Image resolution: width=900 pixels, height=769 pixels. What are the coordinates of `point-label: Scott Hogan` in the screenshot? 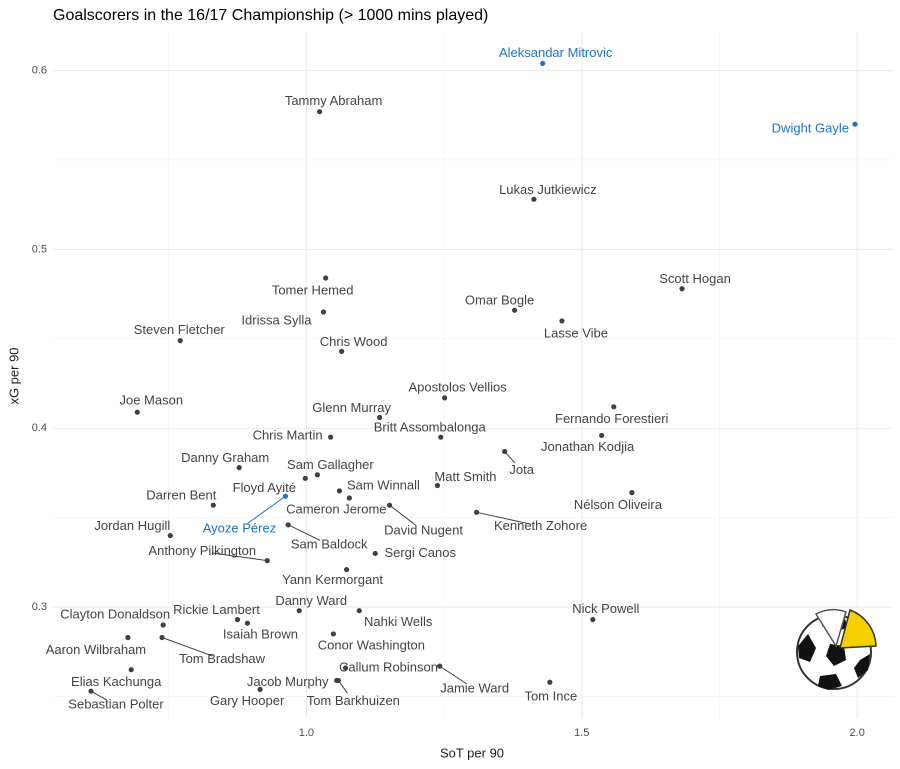 It's located at (695, 278).